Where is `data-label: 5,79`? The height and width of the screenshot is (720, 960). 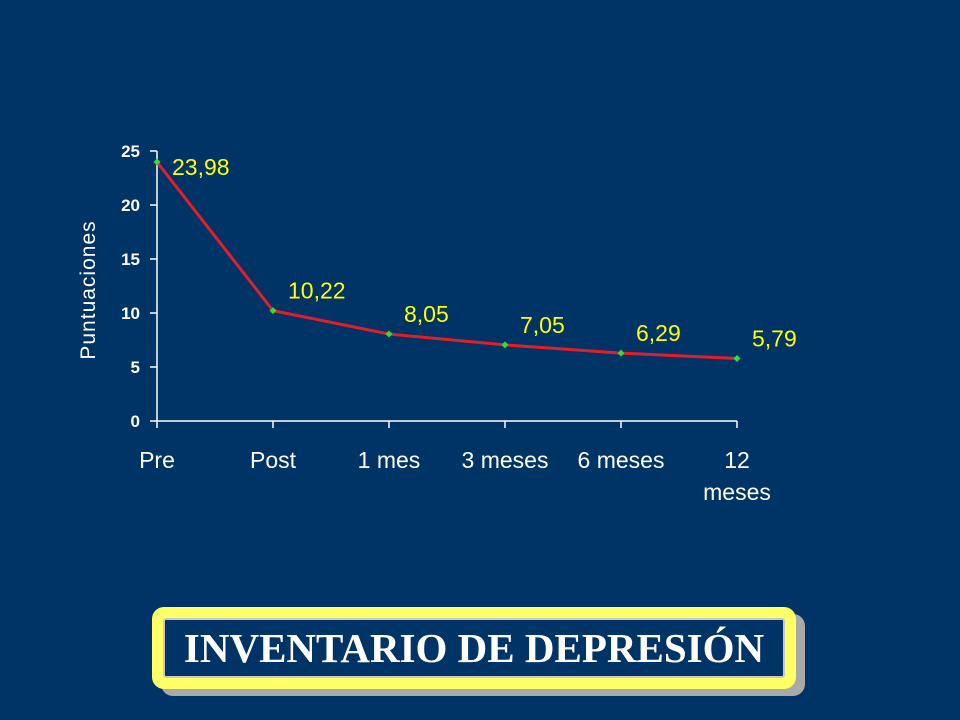 data-label: 5,79 is located at coordinates (774, 338).